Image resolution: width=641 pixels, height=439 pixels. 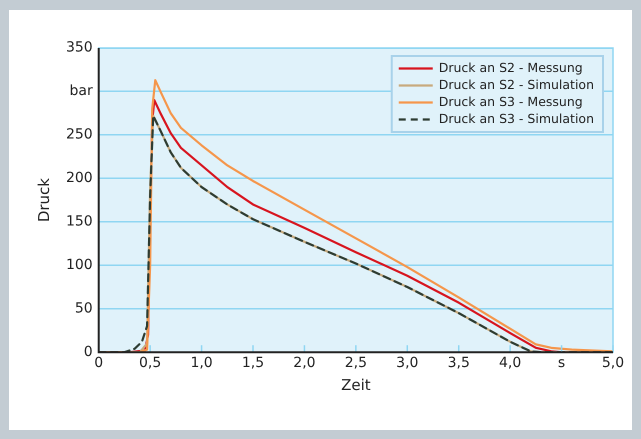 I want to click on y-tick-label: 150, so click(x=79, y=221).